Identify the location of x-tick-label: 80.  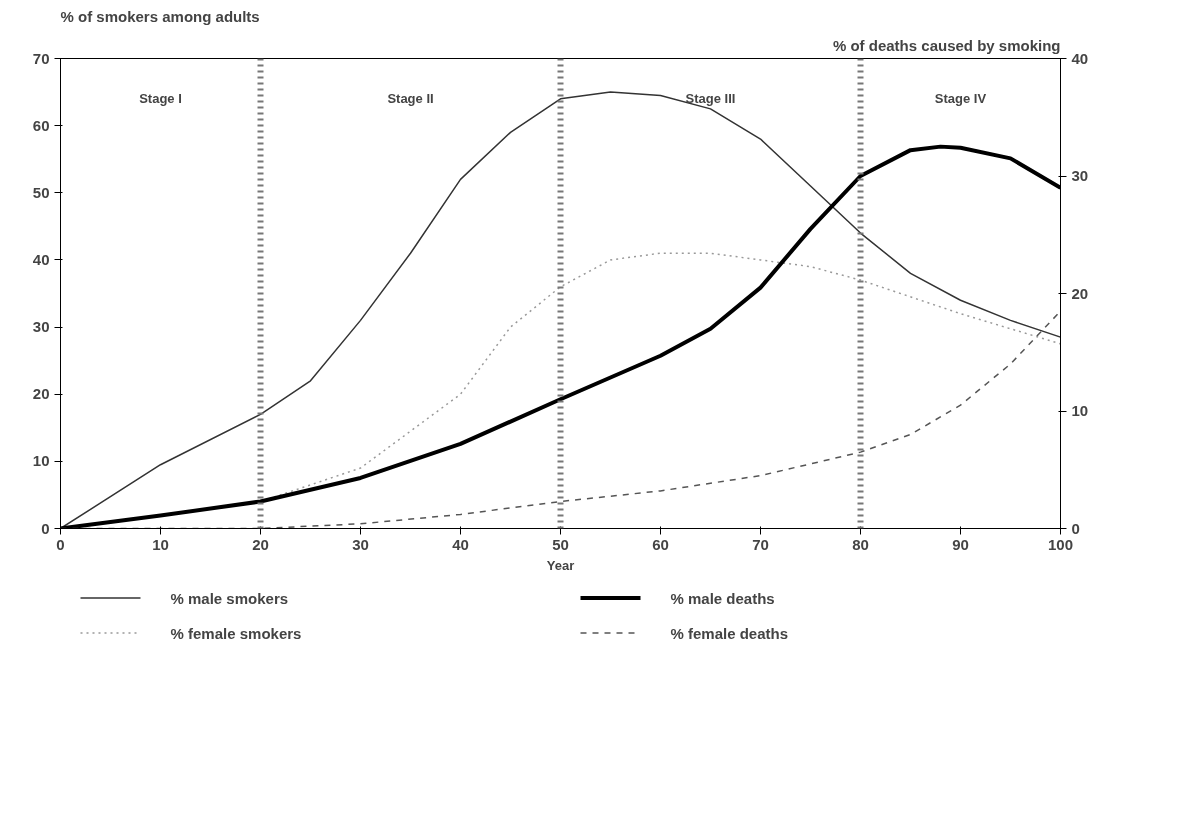
(860, 544).